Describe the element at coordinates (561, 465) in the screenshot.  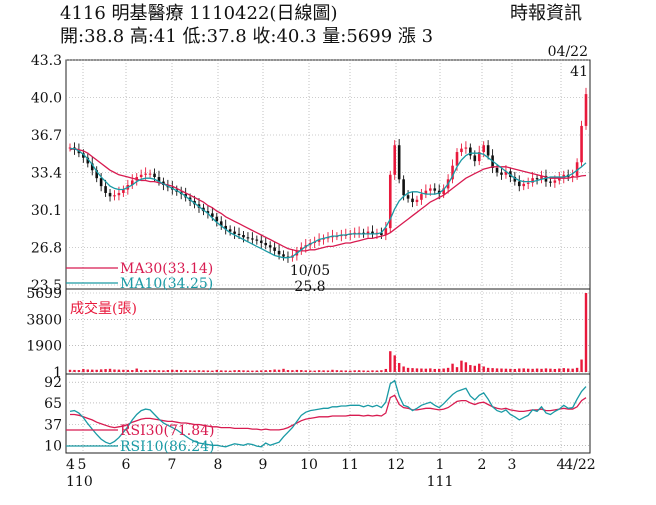
I see `x-tick-label: 4` at that location.